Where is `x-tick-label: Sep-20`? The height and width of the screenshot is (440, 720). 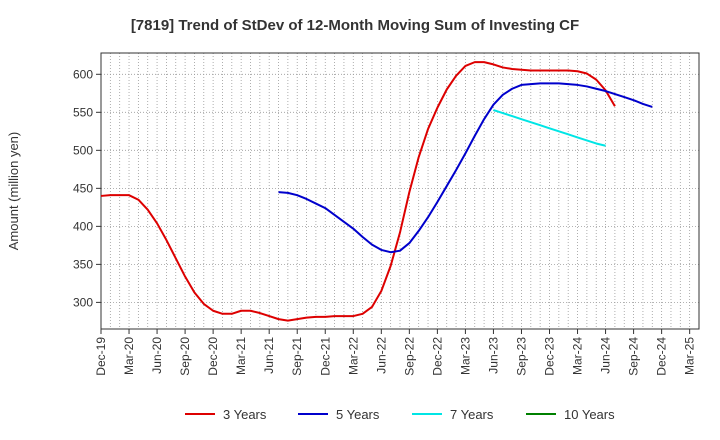 x-tick-label: Sep-20 is located at coordinates (185, 356).